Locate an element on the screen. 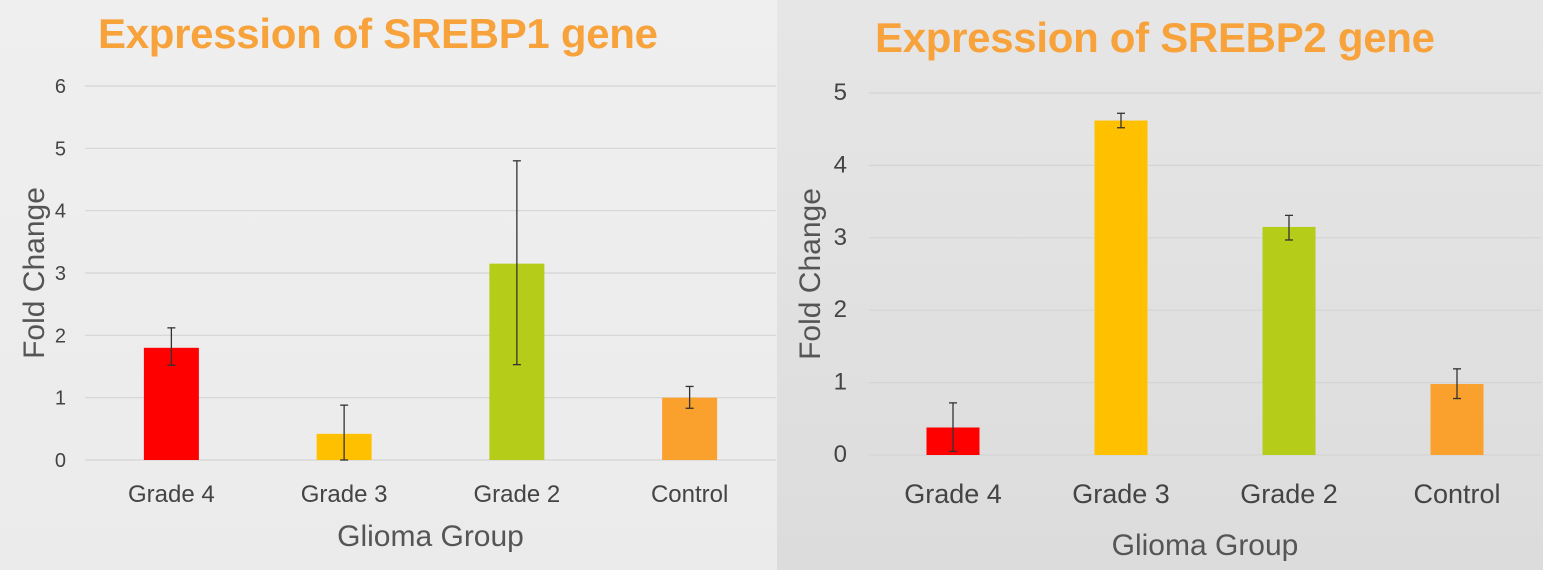  chart-title: Expression of SREBP2 gene is located at coordinates (1155, 37).